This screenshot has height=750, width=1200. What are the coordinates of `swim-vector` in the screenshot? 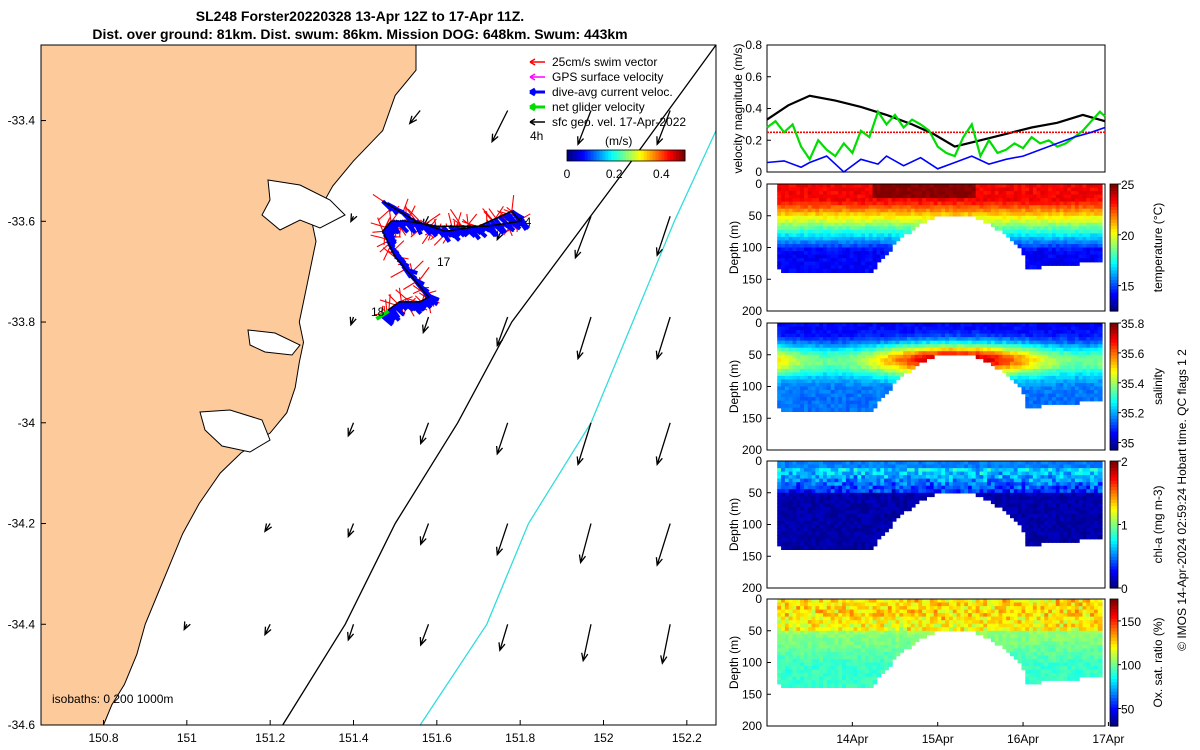 It's located at (450, 219).